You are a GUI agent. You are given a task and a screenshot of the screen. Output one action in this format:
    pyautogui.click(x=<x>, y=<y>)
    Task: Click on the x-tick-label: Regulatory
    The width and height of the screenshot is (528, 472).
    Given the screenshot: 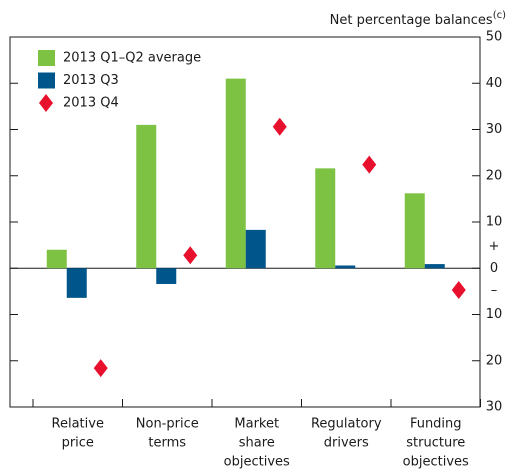 What is the action you would take?
    pyautogui.click(x=346, y=424)
    